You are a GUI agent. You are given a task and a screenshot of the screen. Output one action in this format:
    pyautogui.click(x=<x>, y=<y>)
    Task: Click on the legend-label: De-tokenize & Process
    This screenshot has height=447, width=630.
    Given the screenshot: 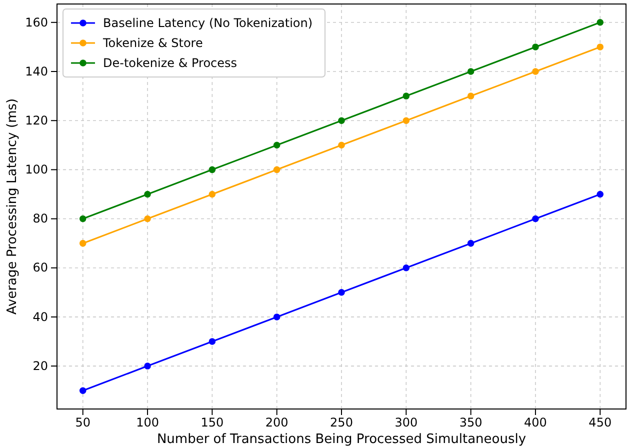 What is the action you would take?
    pyautogui.click(x=170, y=63)
    